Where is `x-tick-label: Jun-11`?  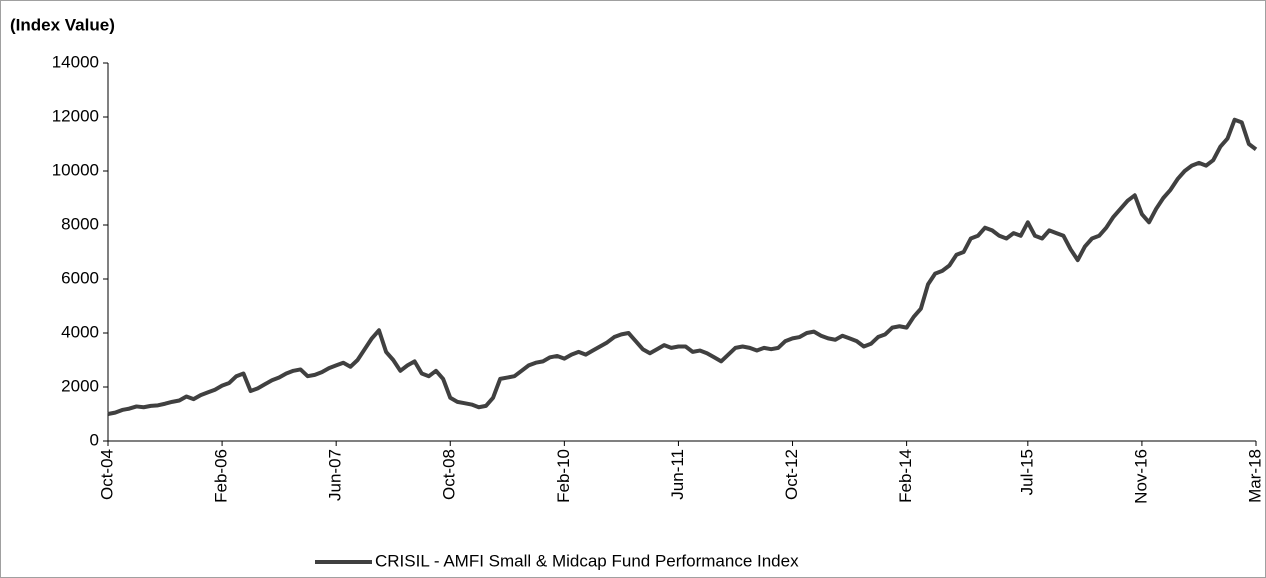
x-tick-label: Jun-11 is located at coordinates (677, 474).